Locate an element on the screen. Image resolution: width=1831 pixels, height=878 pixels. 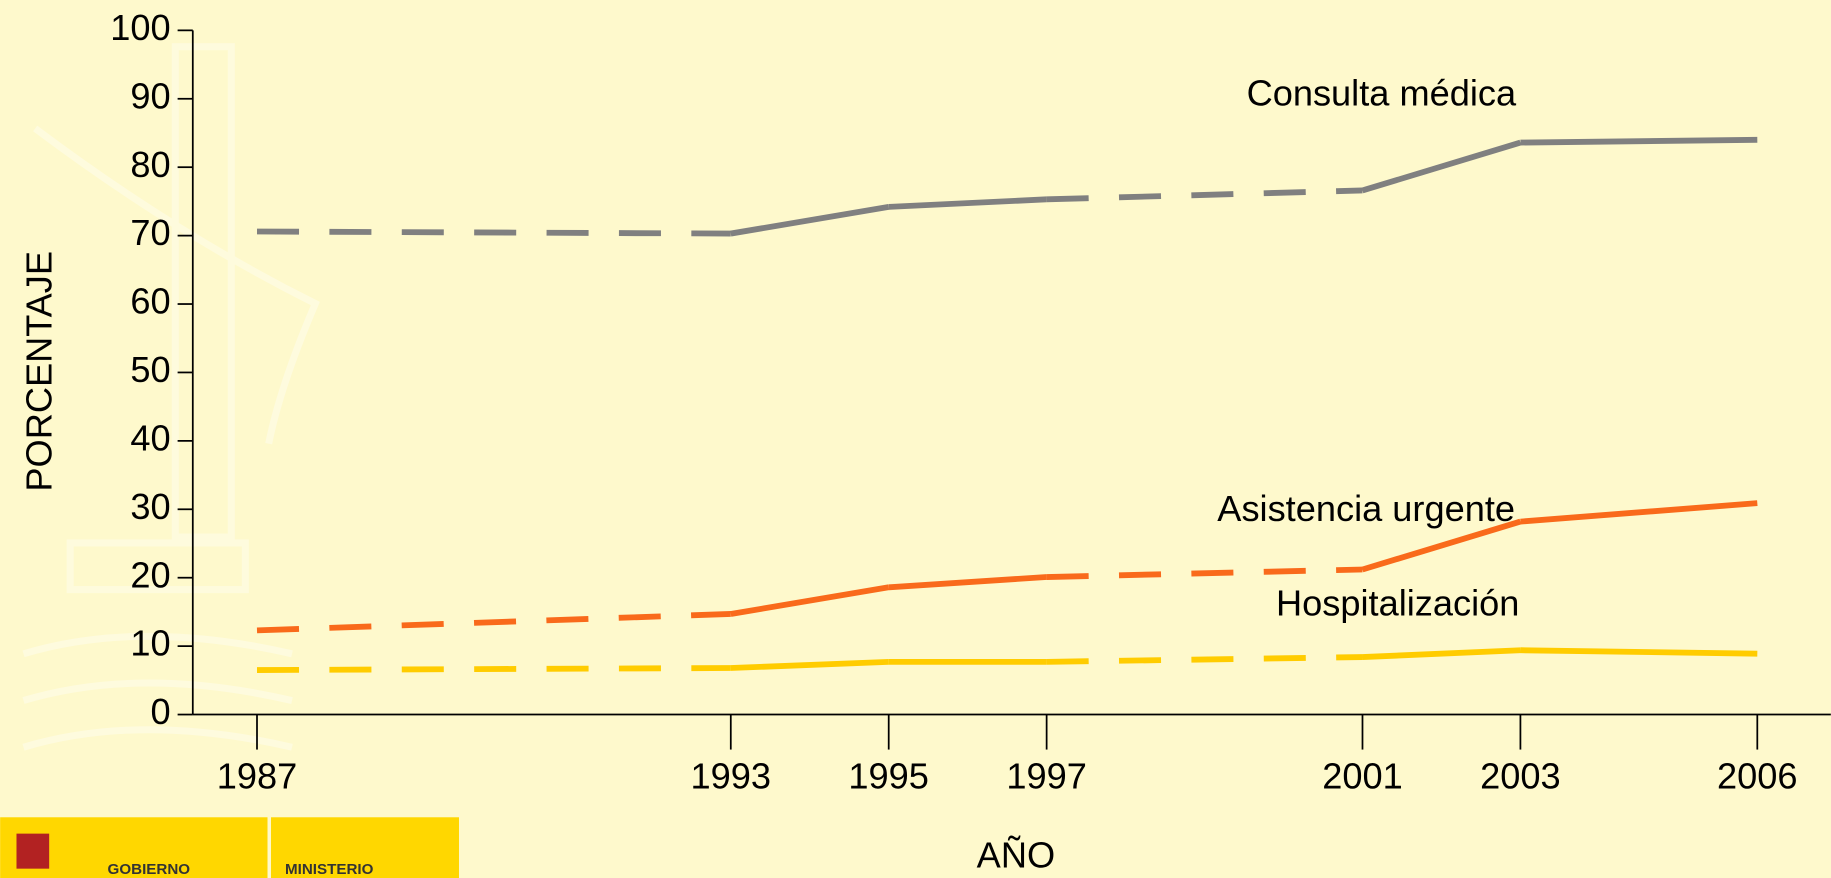
logo: GOBIERNO MINISTERIO is located at coordinates (229, 847).